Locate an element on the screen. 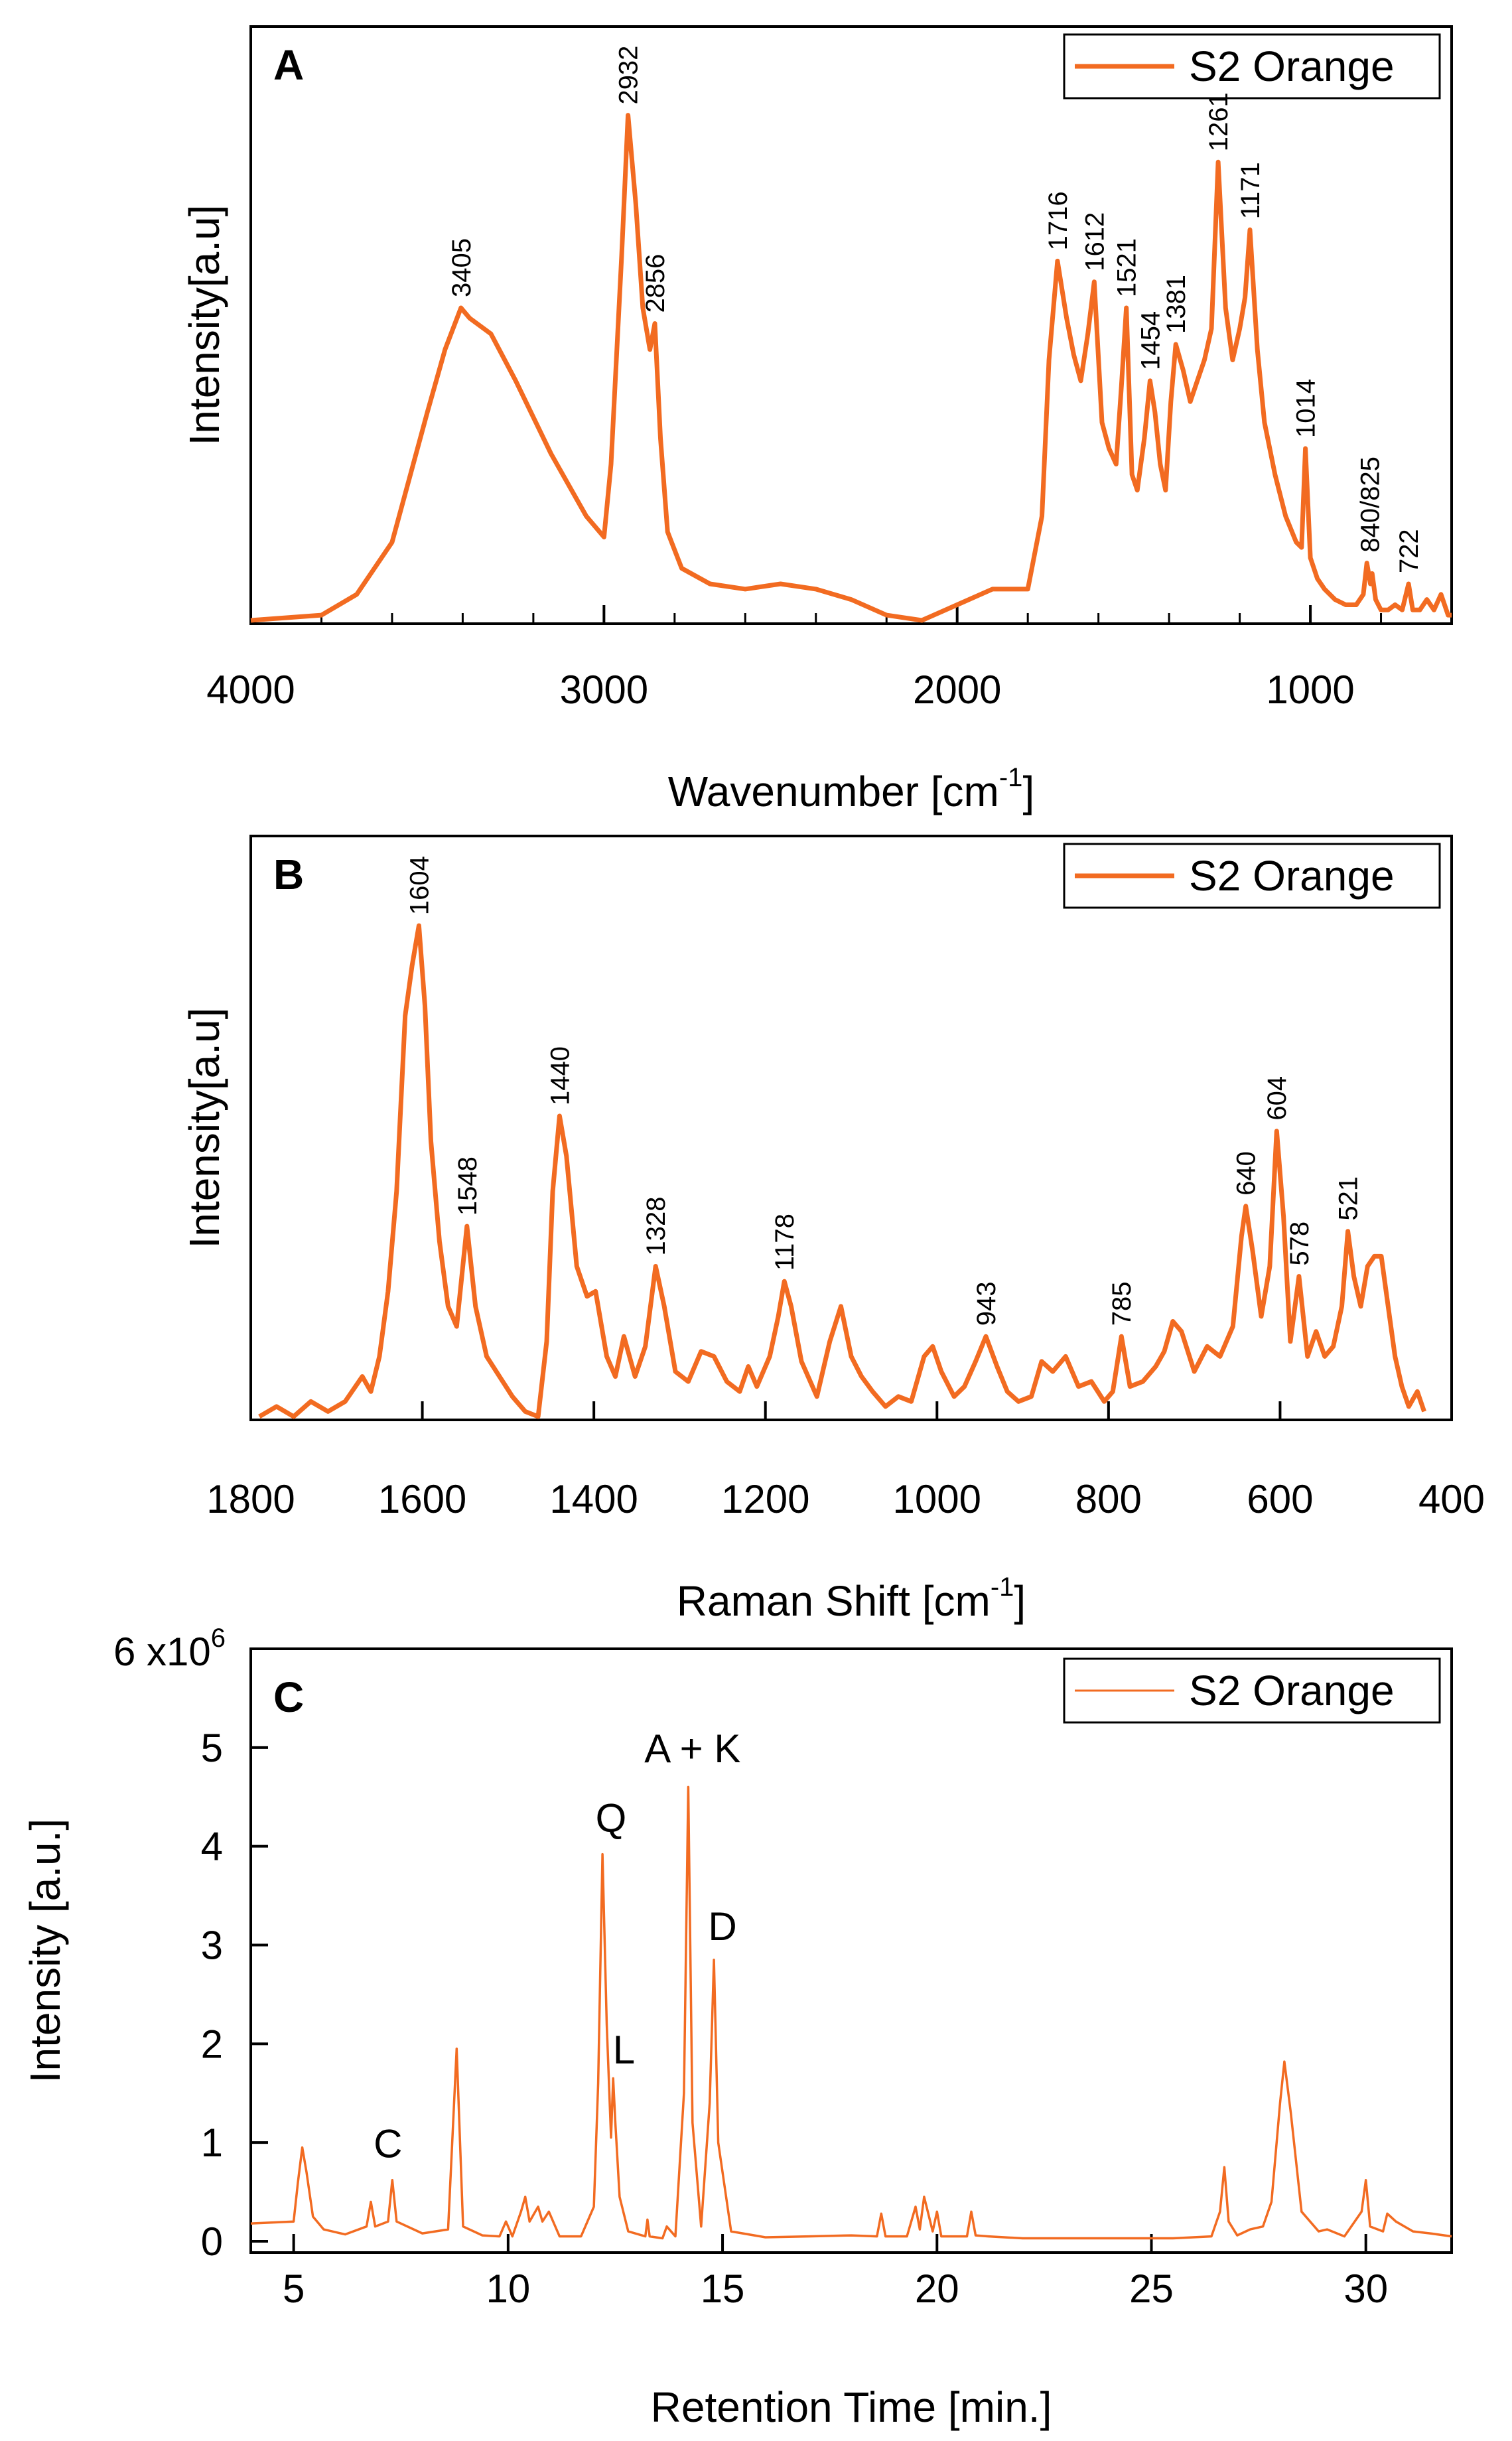 The width and height of the screenshot is (1512, 2441). x-tick-label-15: 15 is located at coordinates (723, 2289).